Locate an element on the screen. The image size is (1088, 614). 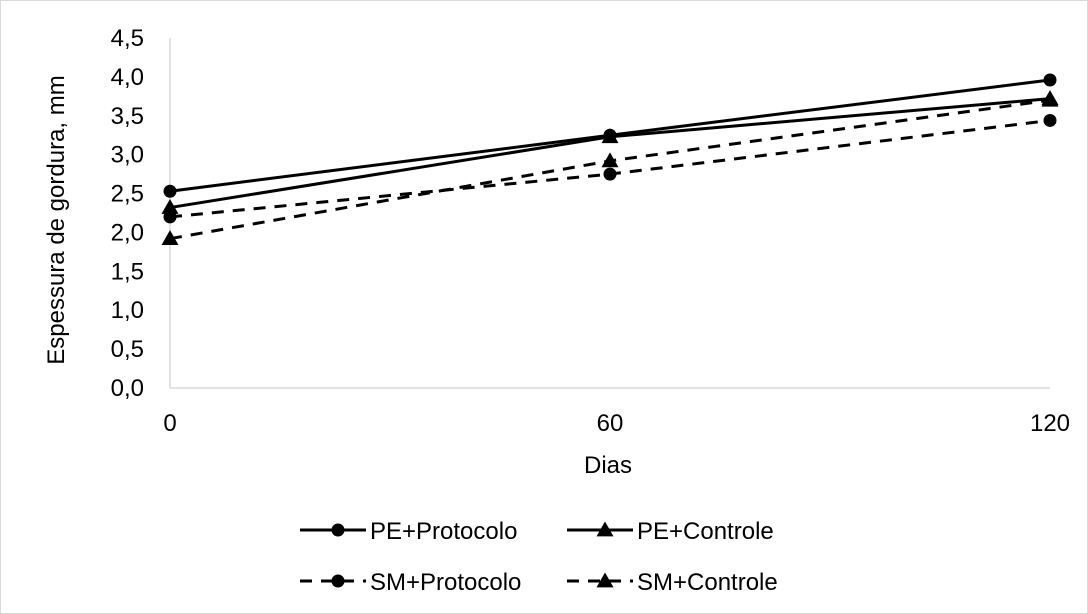
y-tick-label: 4,5 is located at coordinates (127, 38).